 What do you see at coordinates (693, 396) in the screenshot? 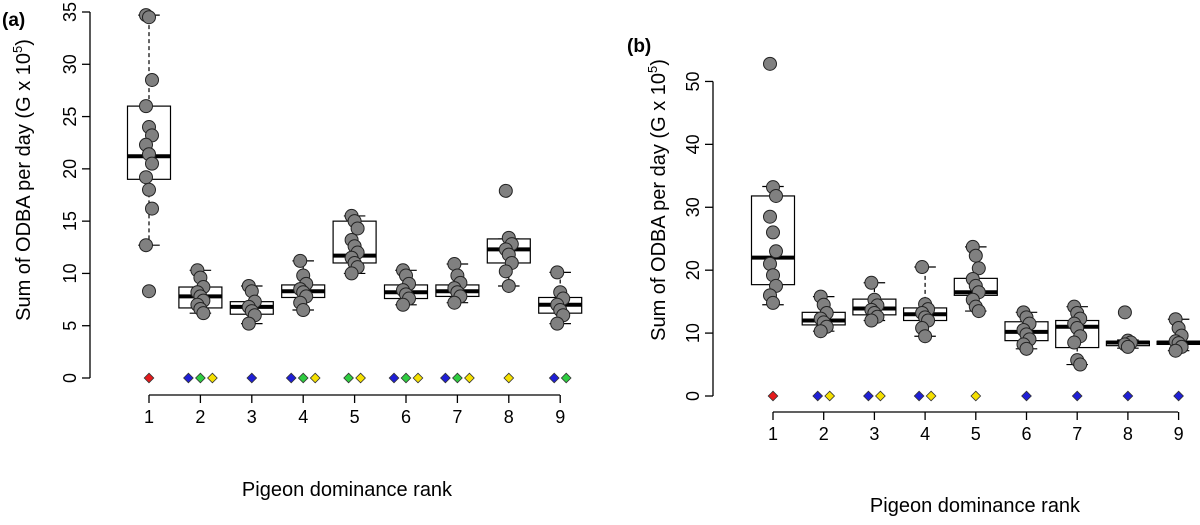
I see `y-tick-label: 0` at bounding box center [693, 396].